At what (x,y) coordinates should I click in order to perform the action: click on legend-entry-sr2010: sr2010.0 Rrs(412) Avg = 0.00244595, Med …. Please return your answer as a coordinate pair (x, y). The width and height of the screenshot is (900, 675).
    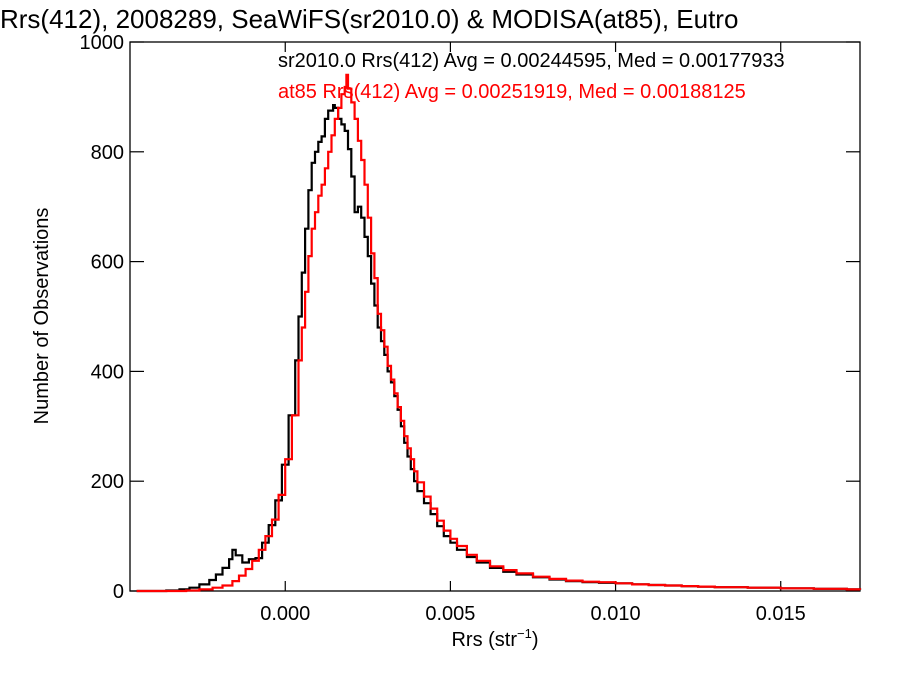
    Looking at the image, I should click on (531, 61).